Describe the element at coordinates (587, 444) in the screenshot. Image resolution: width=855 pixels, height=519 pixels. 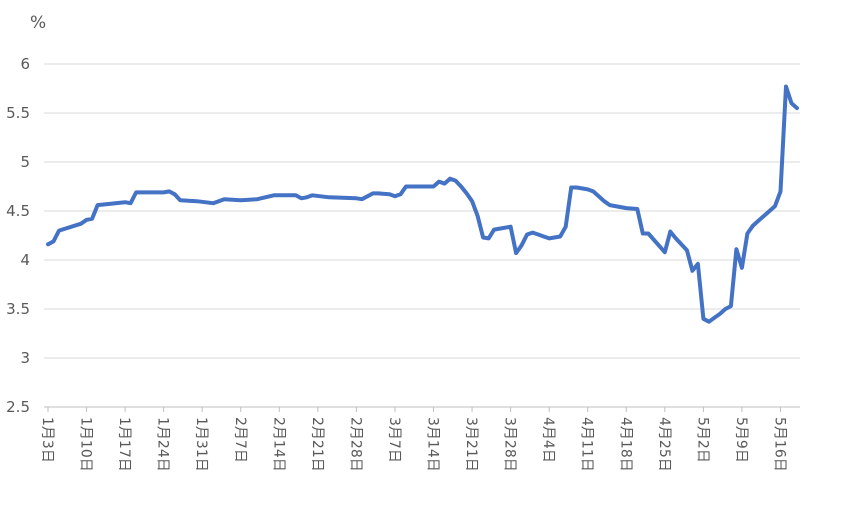
I see `x-tick-label: 4月11日` at that location.